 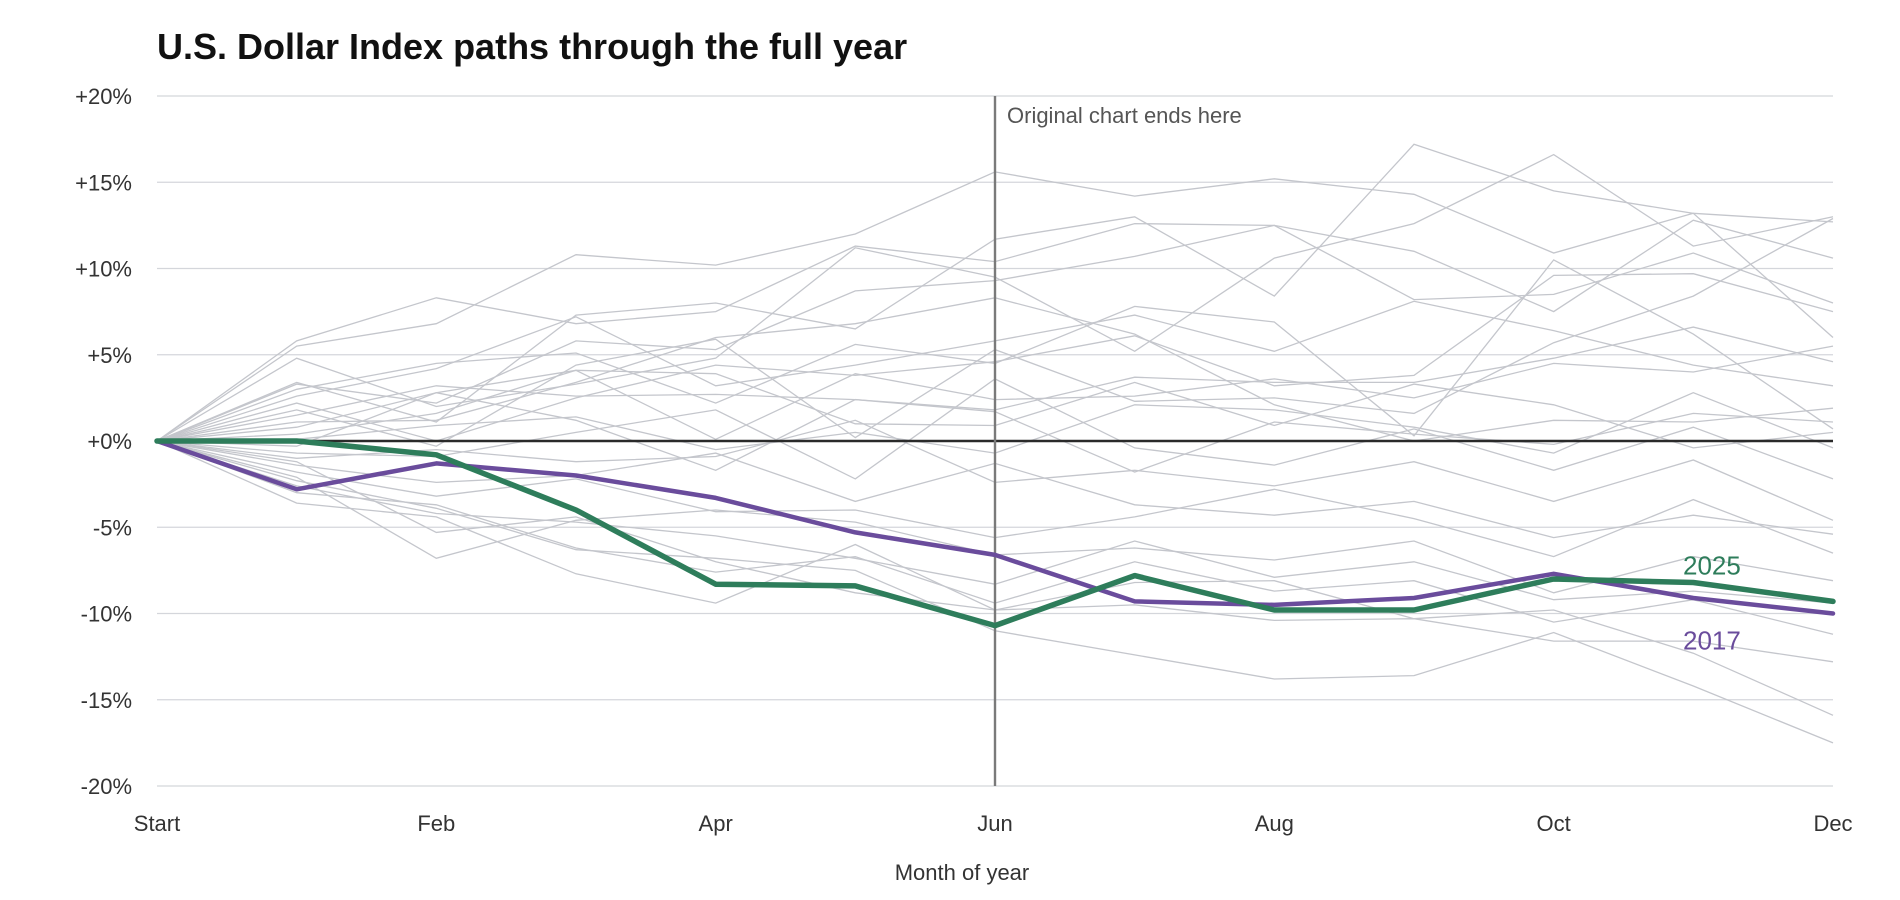 What do you see at coordinates (1832, 823) in the screenshot?
I see `x-tick-label: Dec` at bounding box center [1832, 823].